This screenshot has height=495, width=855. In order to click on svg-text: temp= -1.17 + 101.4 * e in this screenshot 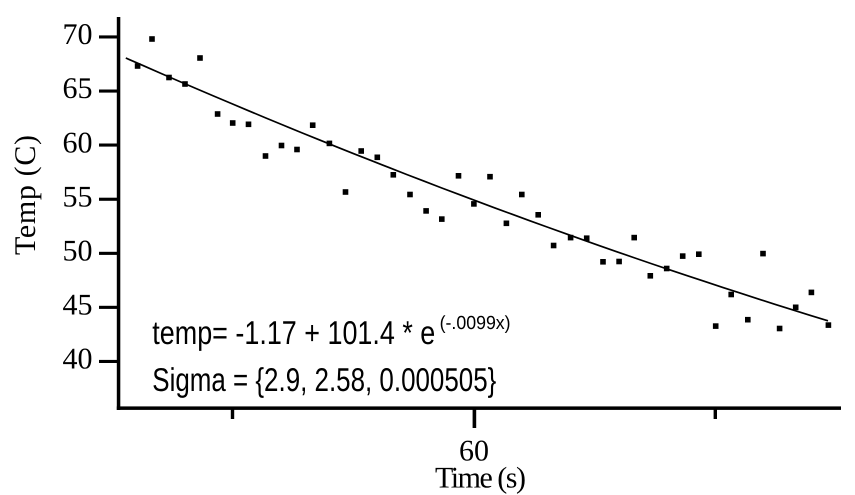, I will do `click(293, 332)`.